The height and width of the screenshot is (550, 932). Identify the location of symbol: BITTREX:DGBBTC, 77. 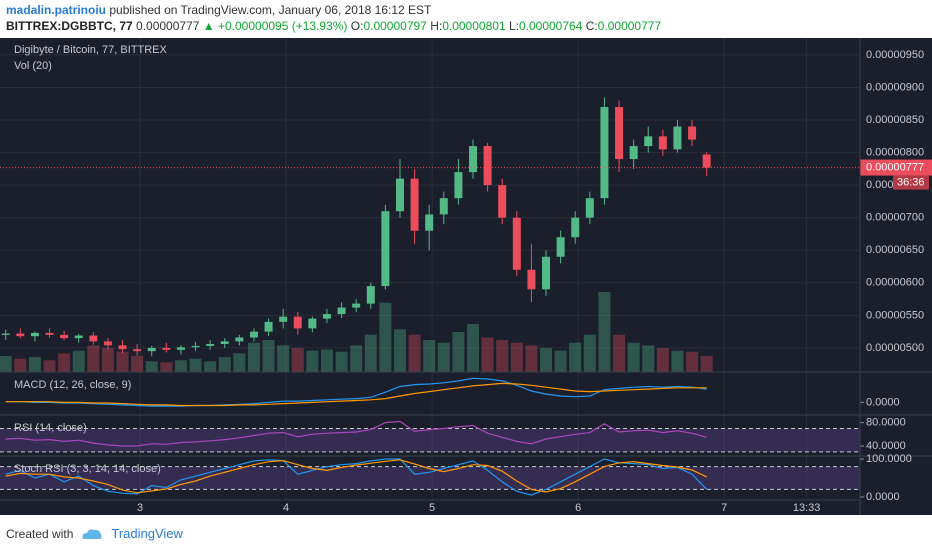
(69, 26).